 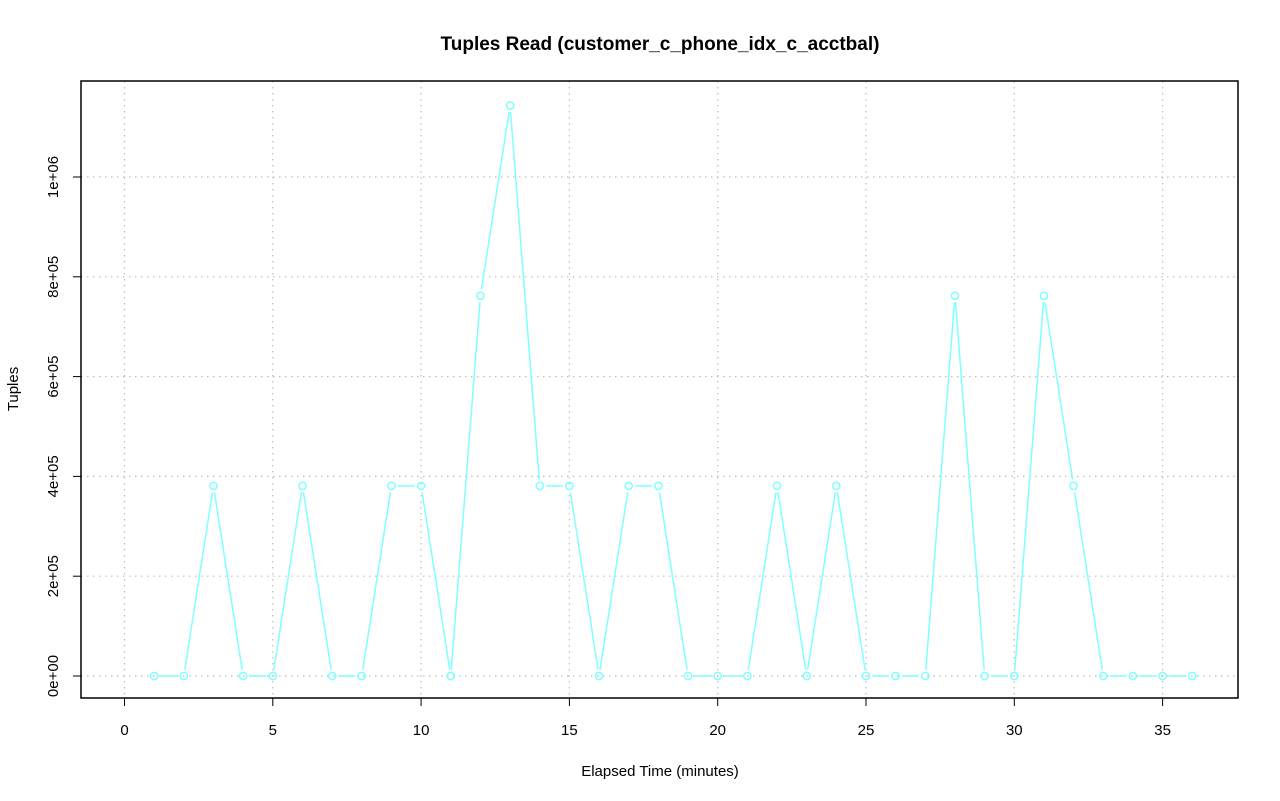 I want to click on x-axis-label: Elapsed Time (minutes), so click(x=660, y=771).